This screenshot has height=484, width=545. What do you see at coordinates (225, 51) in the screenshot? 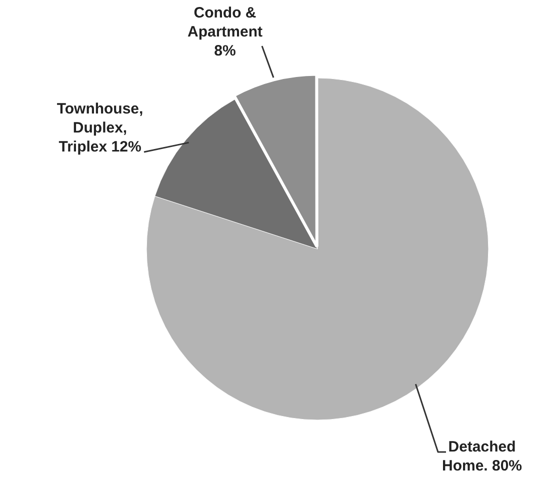
I see `data-label: 8%` at bounding box center [225, 51].